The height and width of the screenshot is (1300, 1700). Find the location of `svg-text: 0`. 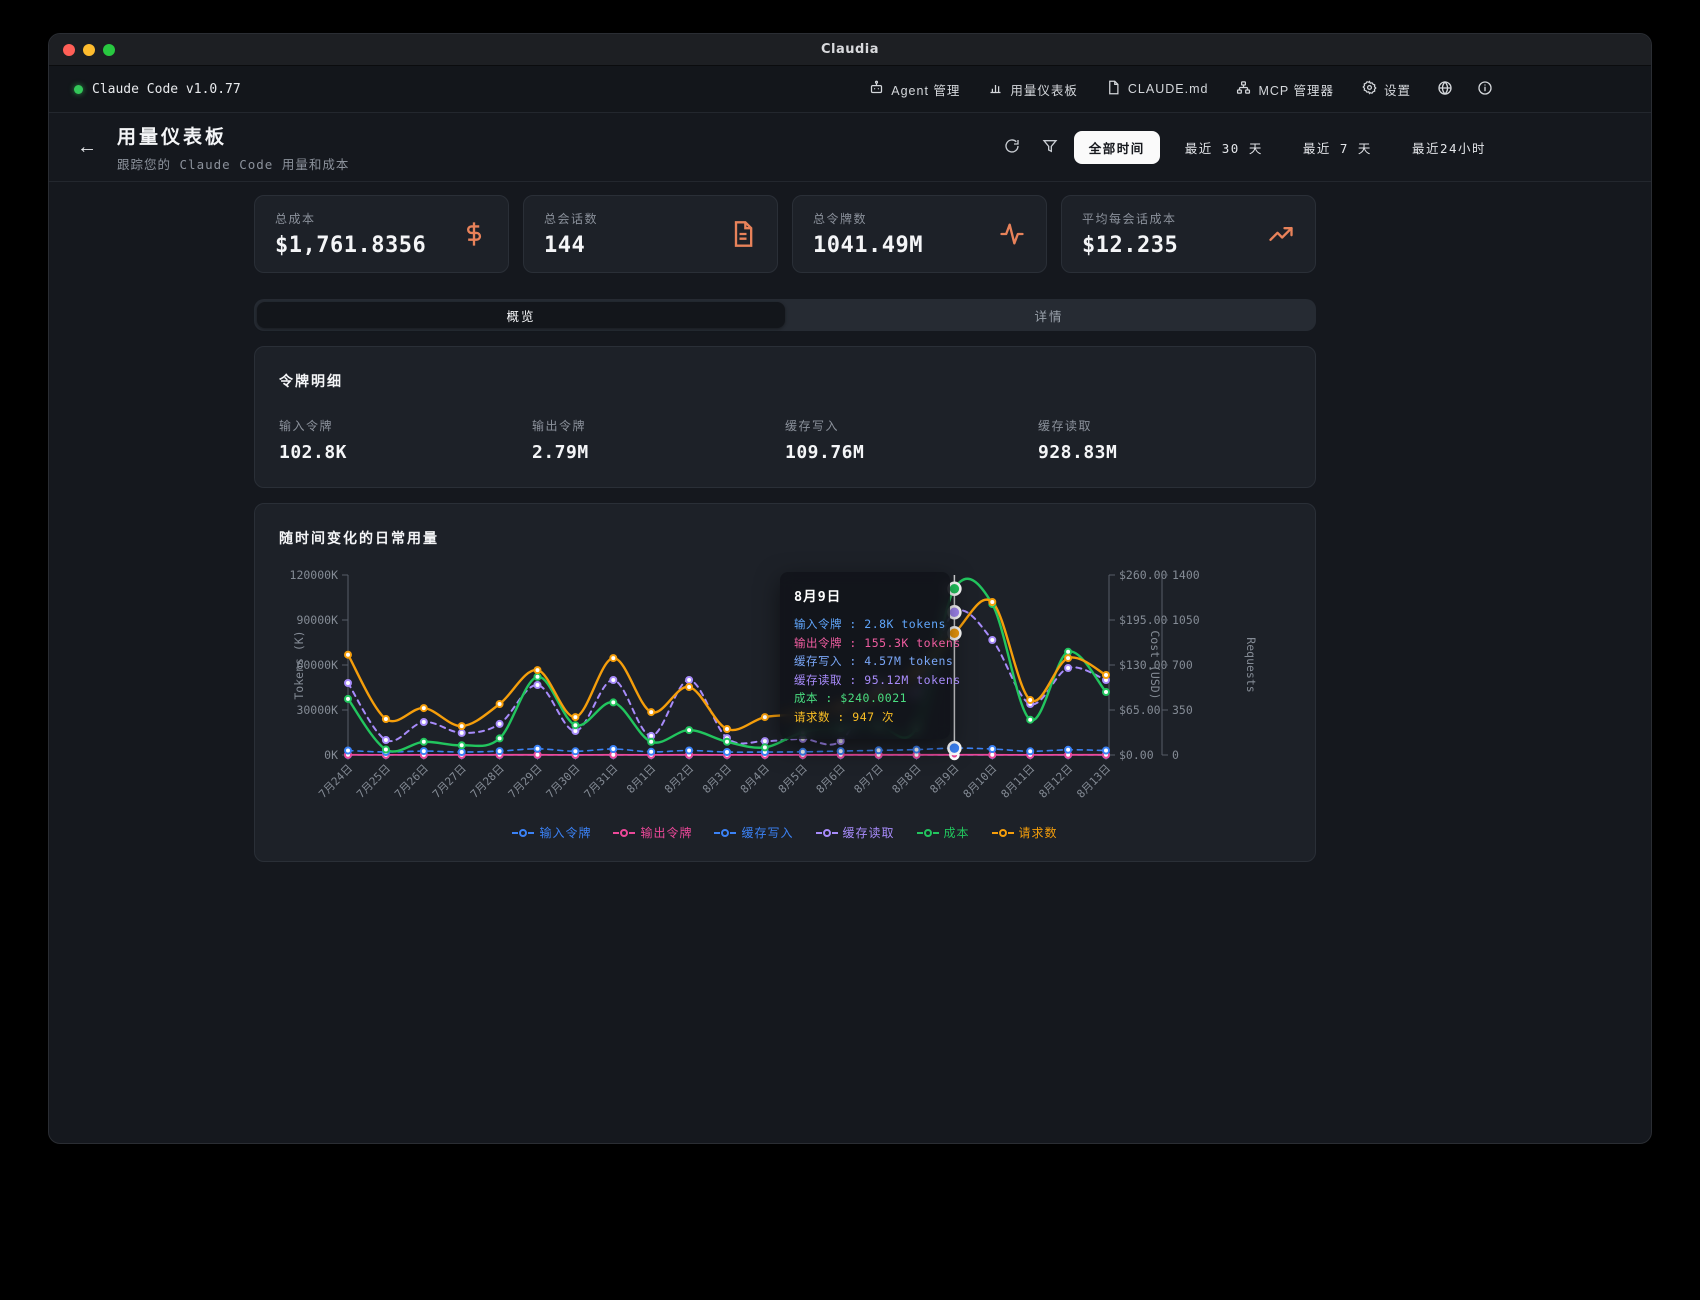

svg-text: 0 is located at coordinates (1175, 755).